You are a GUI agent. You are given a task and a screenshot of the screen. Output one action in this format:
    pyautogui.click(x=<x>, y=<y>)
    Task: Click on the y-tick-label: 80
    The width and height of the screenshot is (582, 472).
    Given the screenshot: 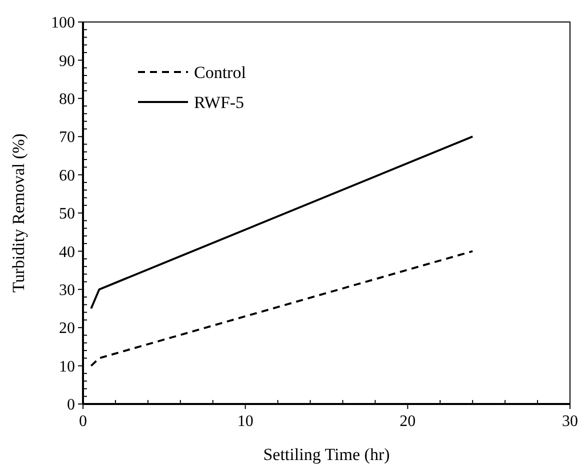 What is the action you would take?
    pyautogui.click(x=67, y=99)
    